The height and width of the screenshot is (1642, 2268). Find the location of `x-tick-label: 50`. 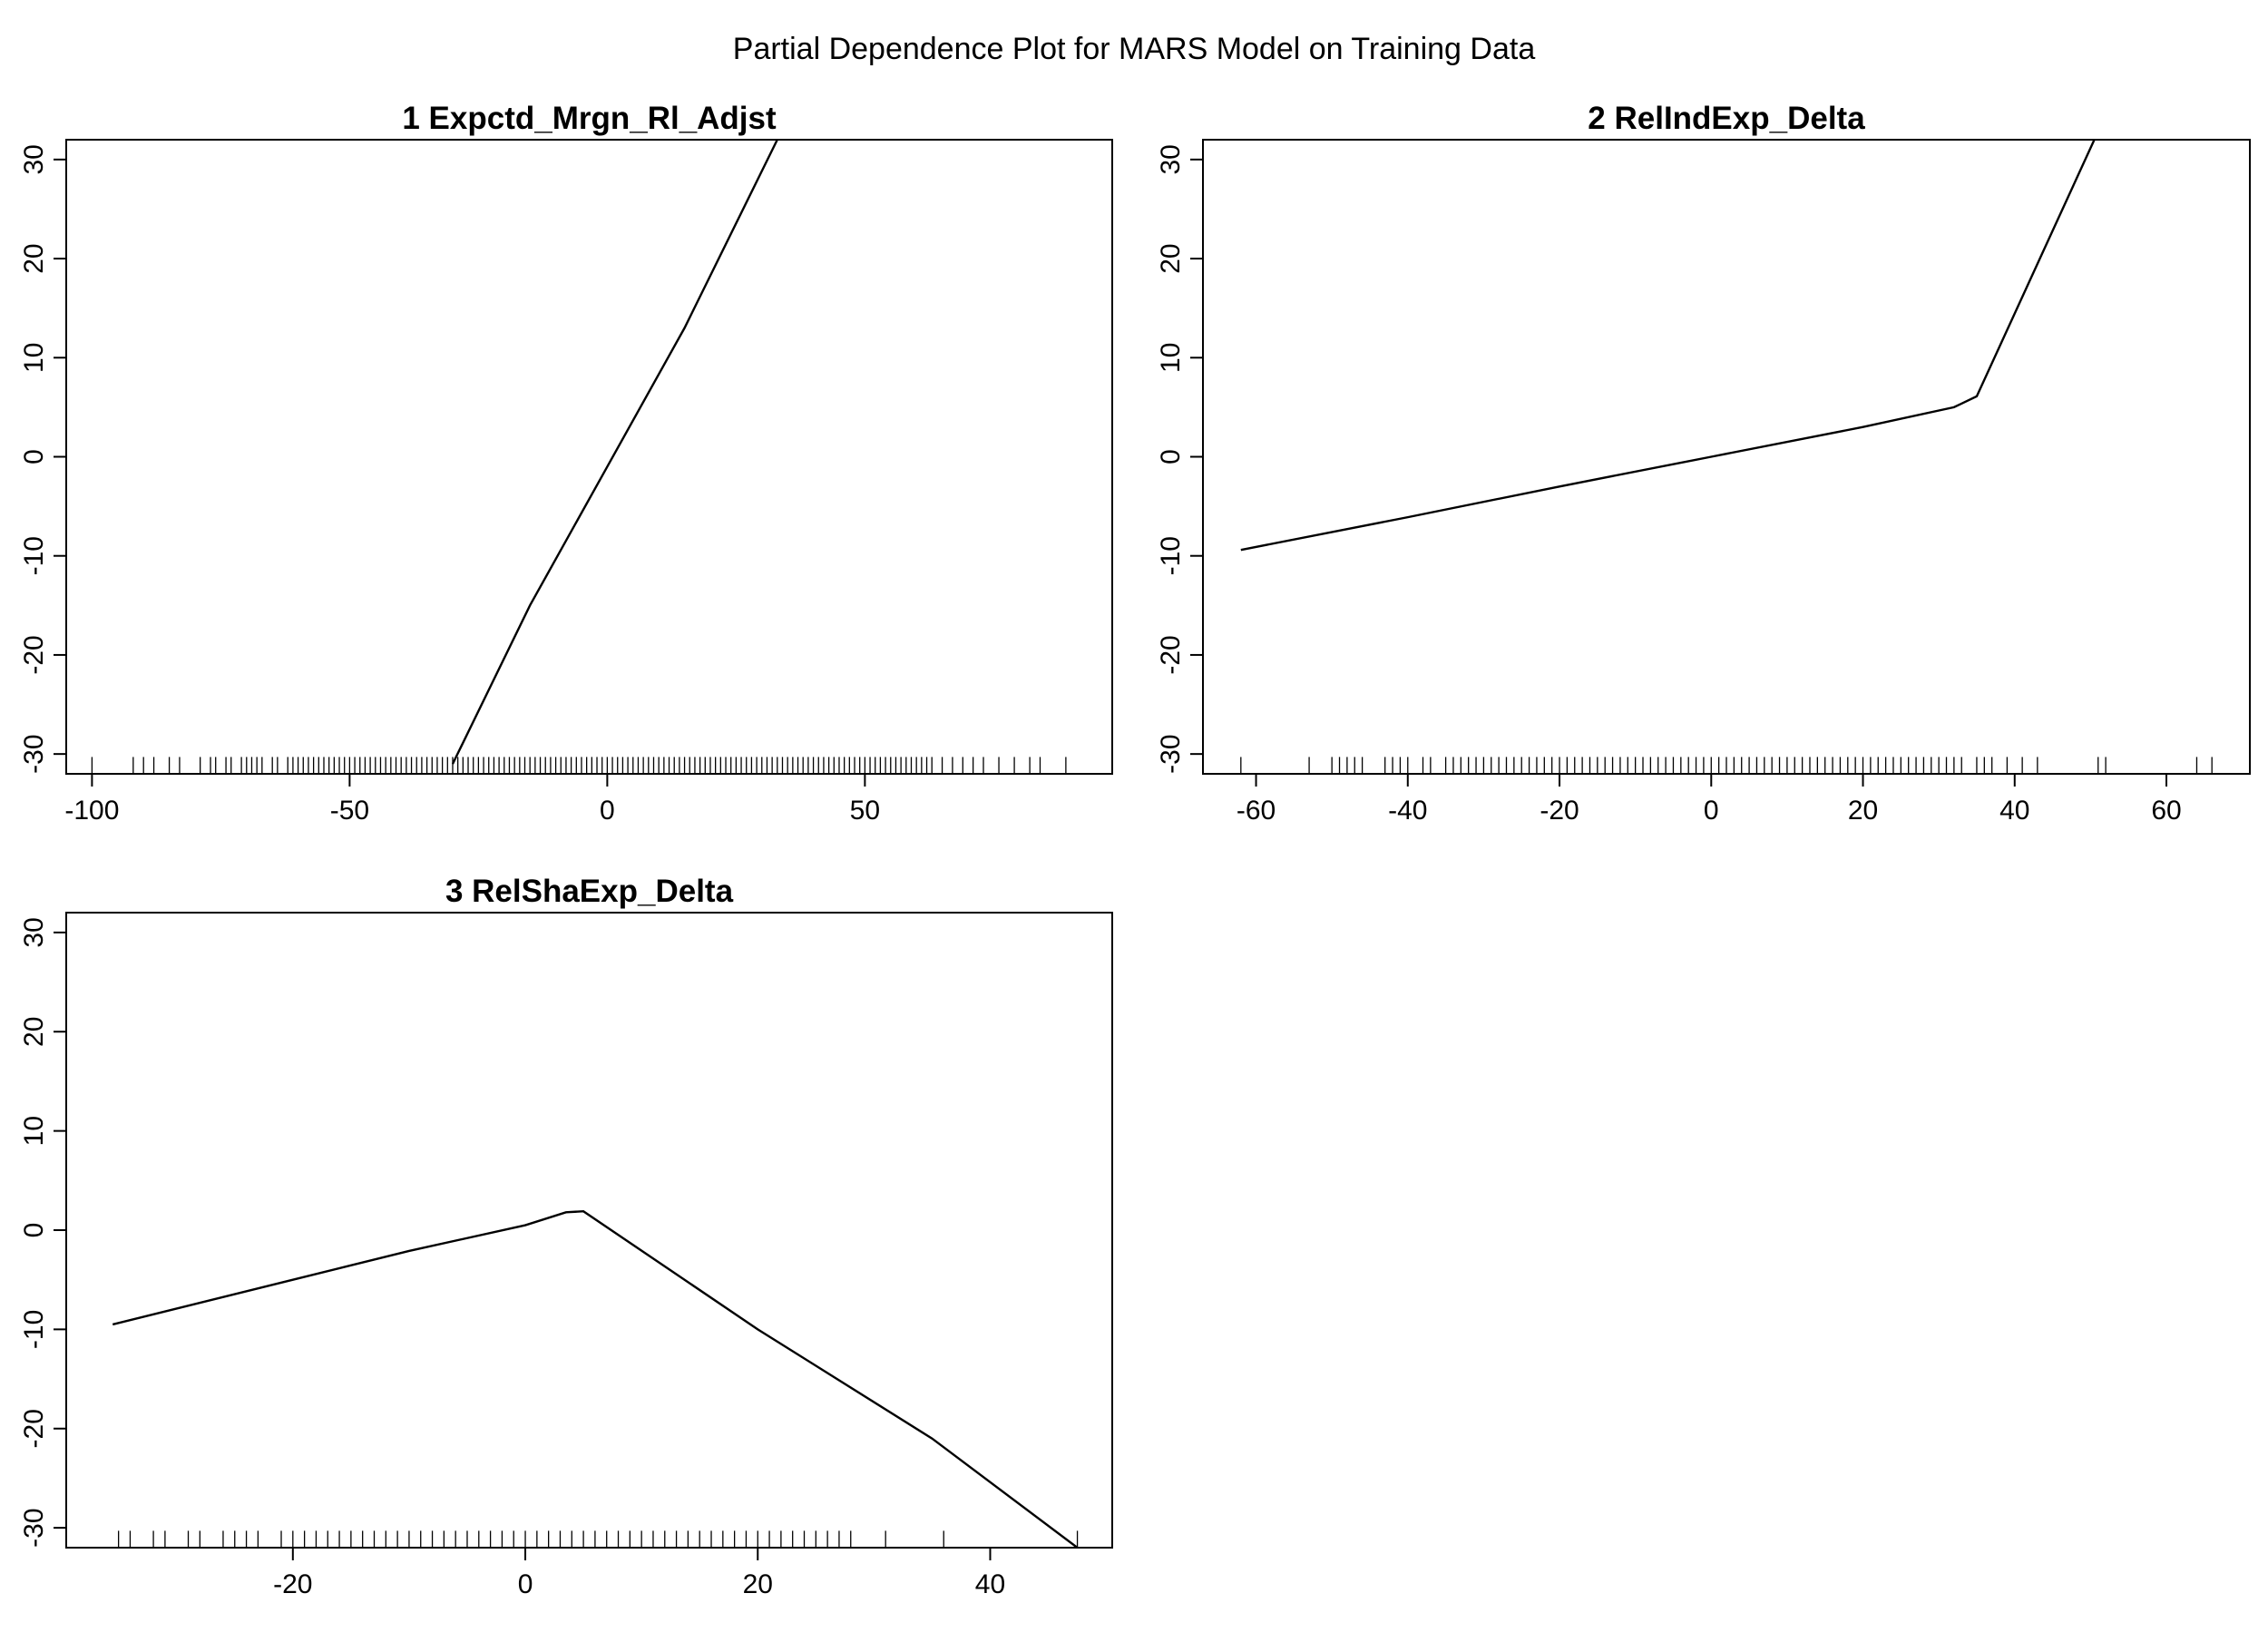

x-tick-label: 50 is located at coordinates (865, 811).